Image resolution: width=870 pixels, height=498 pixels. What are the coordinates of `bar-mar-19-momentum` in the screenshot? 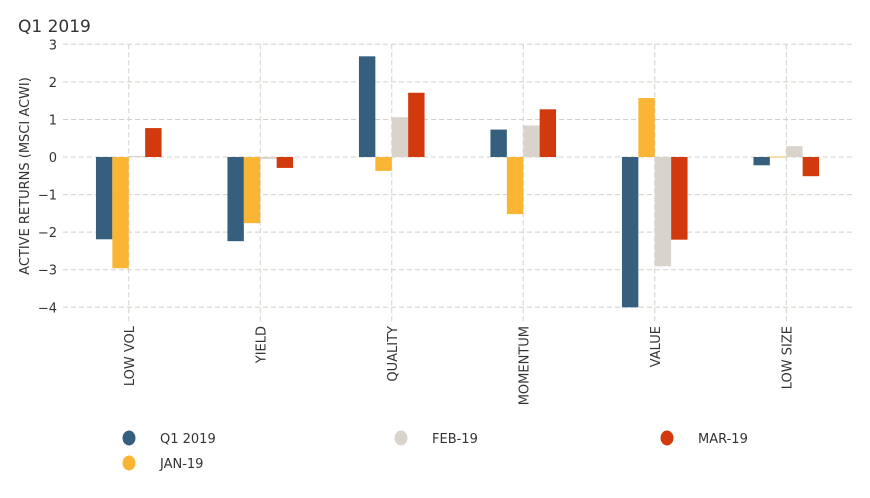 It's located at (548, 133).